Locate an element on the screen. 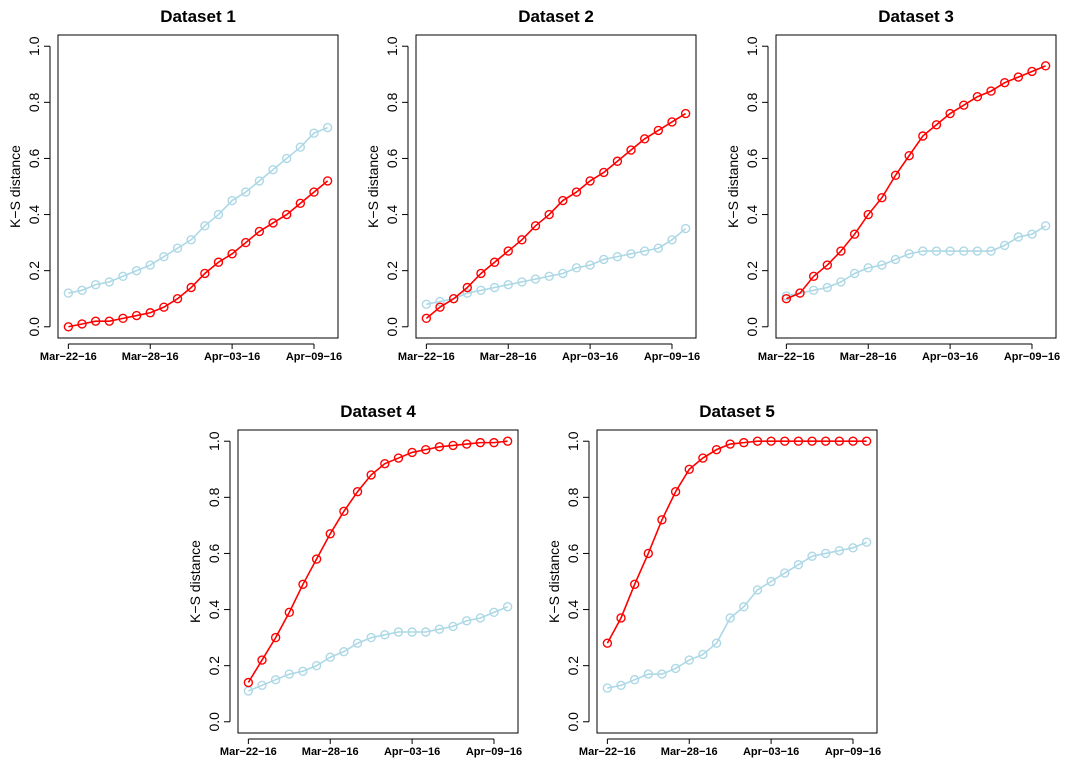 The width and height of the screenshot is (1070, 760). x-tick-label: Mar−28−16 is located at coordinates (150, 357).